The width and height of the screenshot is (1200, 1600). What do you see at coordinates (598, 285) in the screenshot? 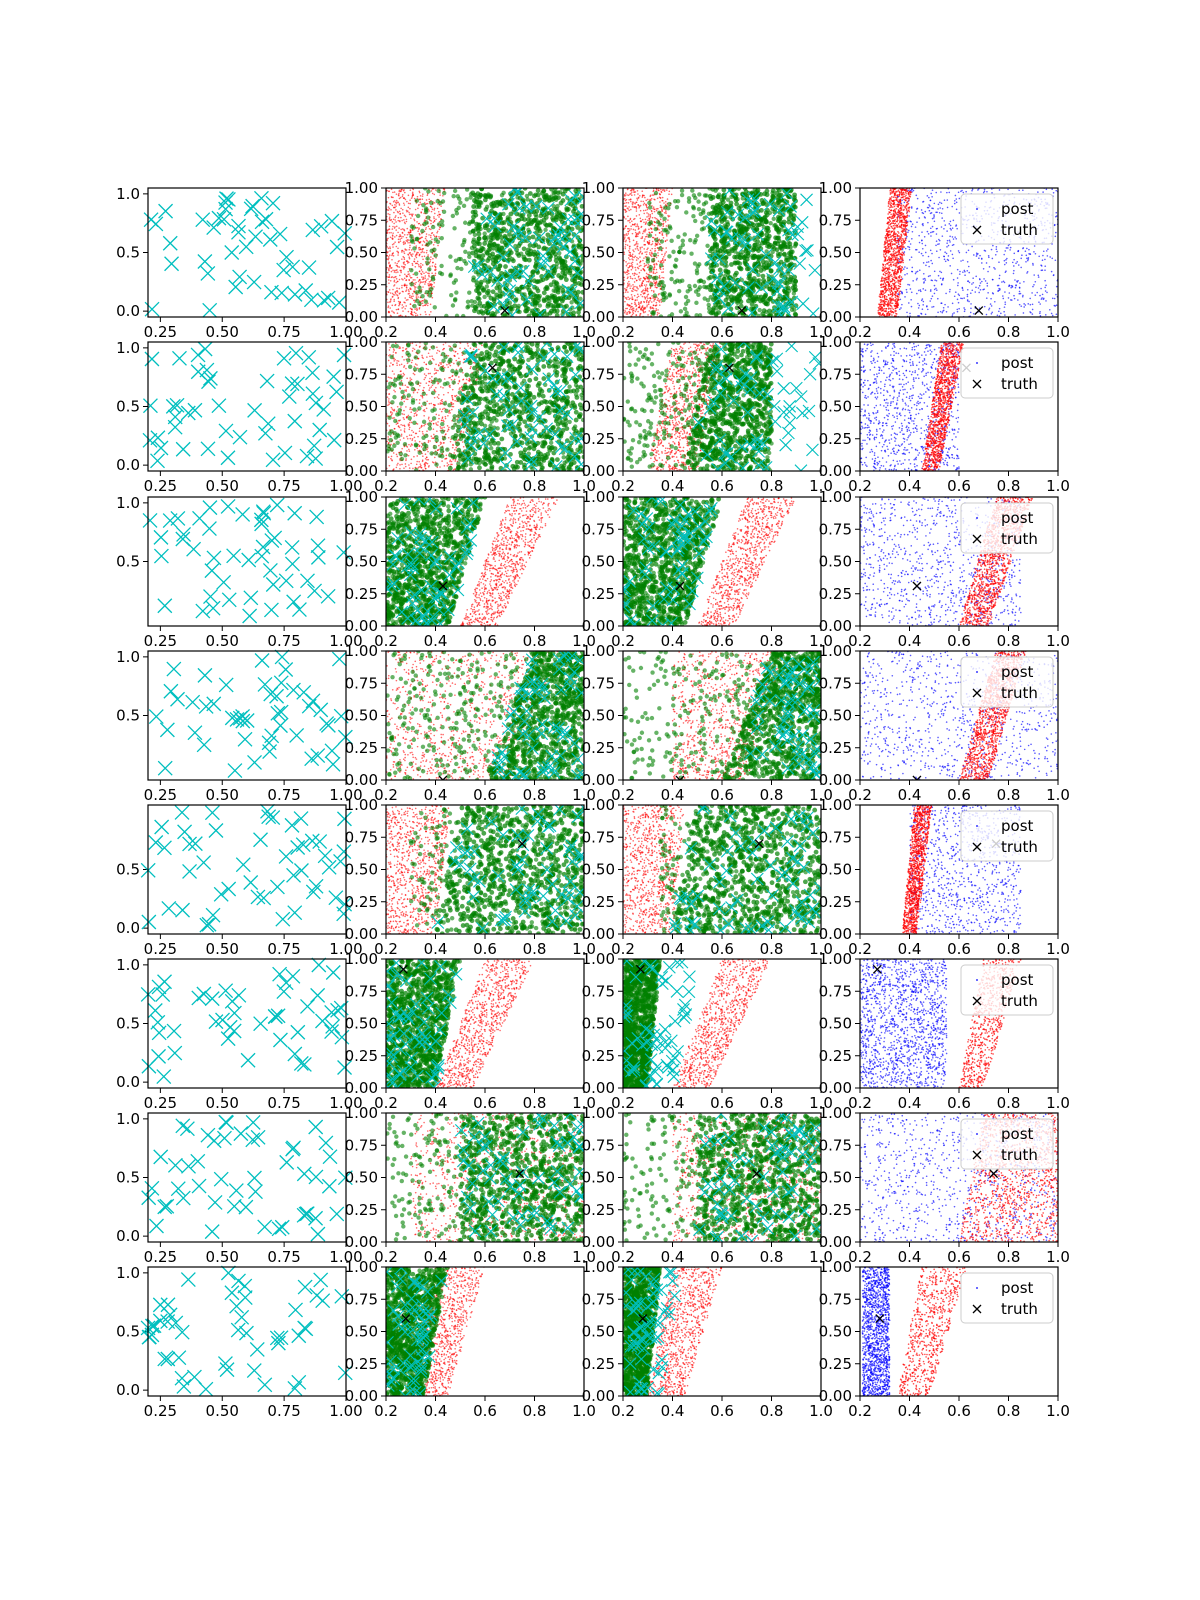
I see `r1-p3-ytick-label-1: 0.25` at bounding box center [598, 285].